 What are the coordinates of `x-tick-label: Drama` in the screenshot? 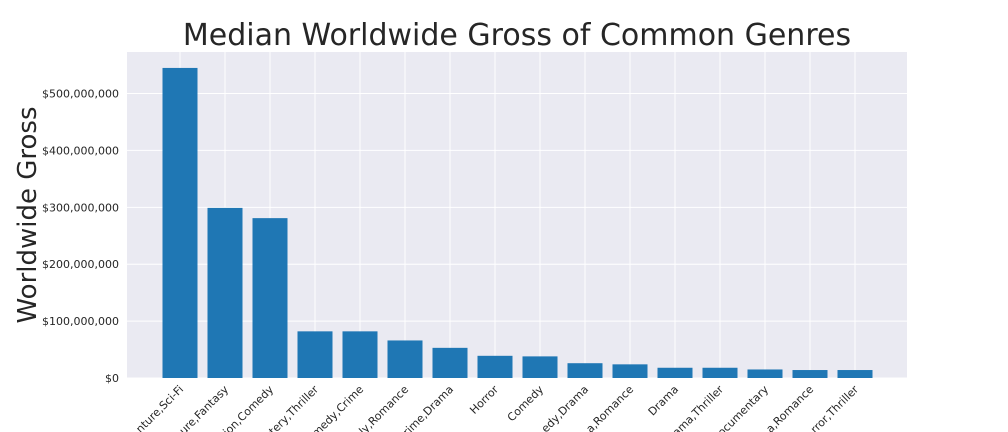 It's located at (663, 400).